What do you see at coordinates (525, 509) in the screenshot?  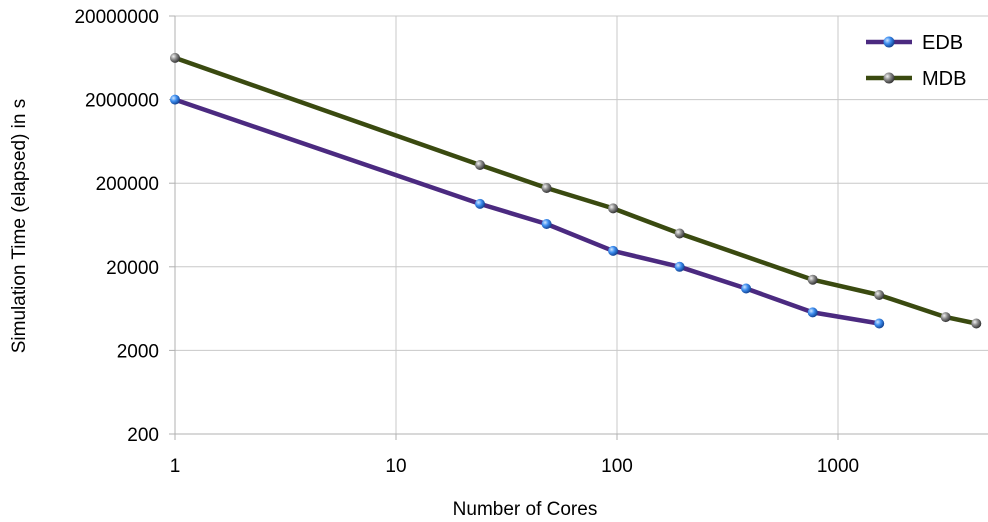 I see `x-axis-title: Number of Cores` at bounding box center [525, 509].